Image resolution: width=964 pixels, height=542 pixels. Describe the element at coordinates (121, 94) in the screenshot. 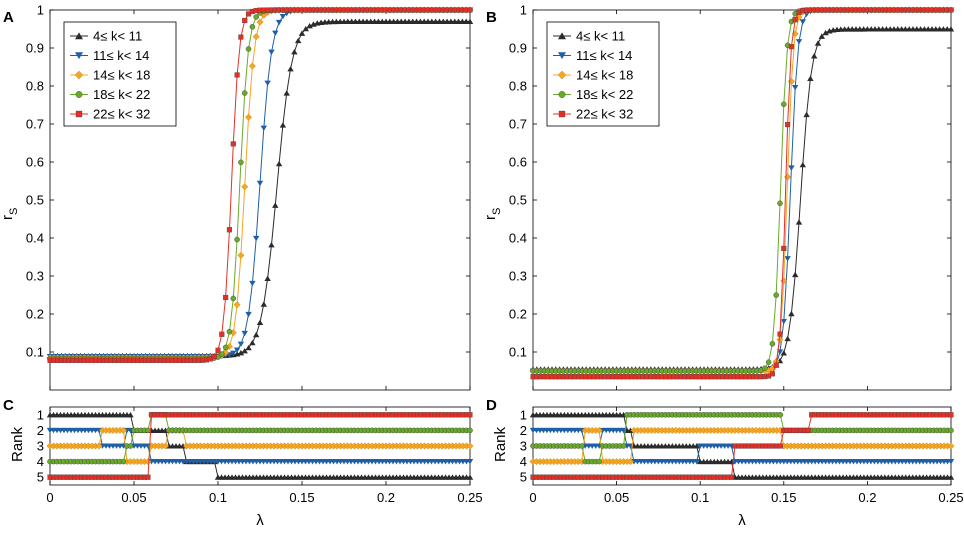

I see `panel-a-legend-label: 18≤ k< 22` at that location.